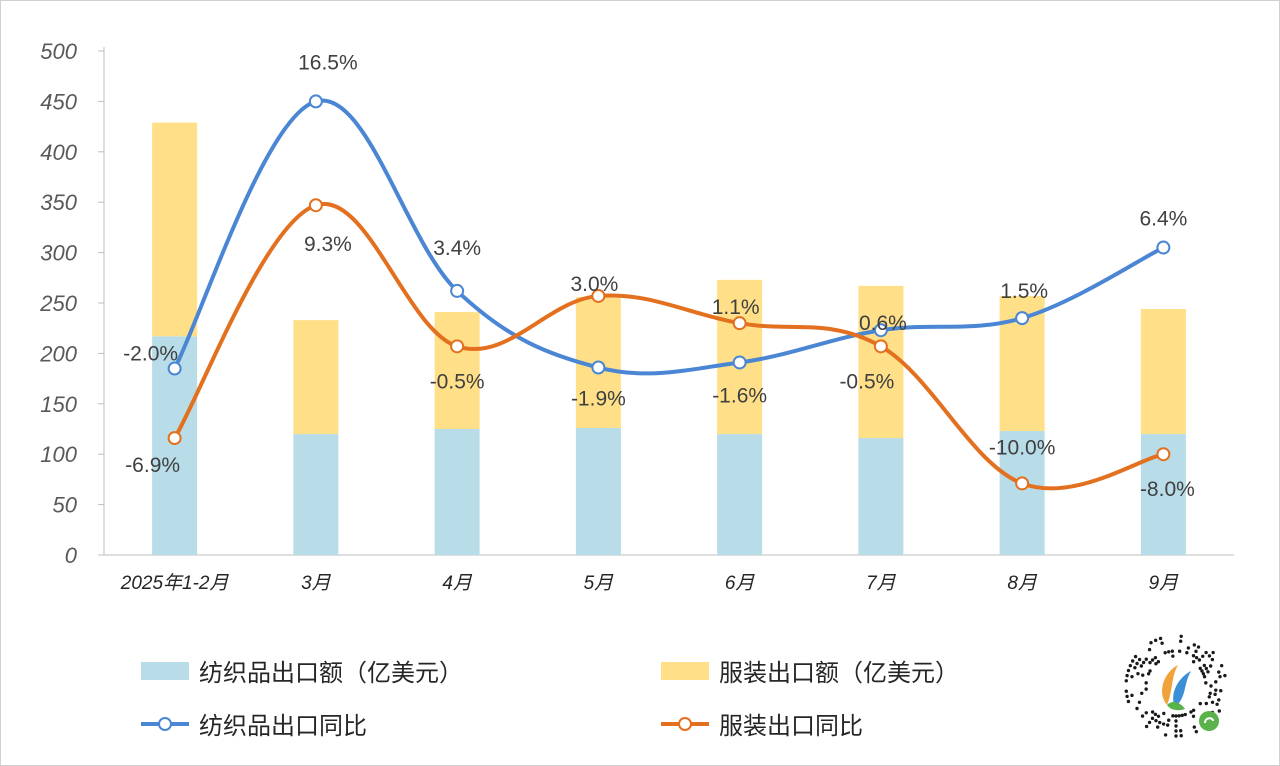  What do you see at coordinates (58, 51) in the screenshot?
I see `y-tick-label: 500` at bounding box center [58, 51].